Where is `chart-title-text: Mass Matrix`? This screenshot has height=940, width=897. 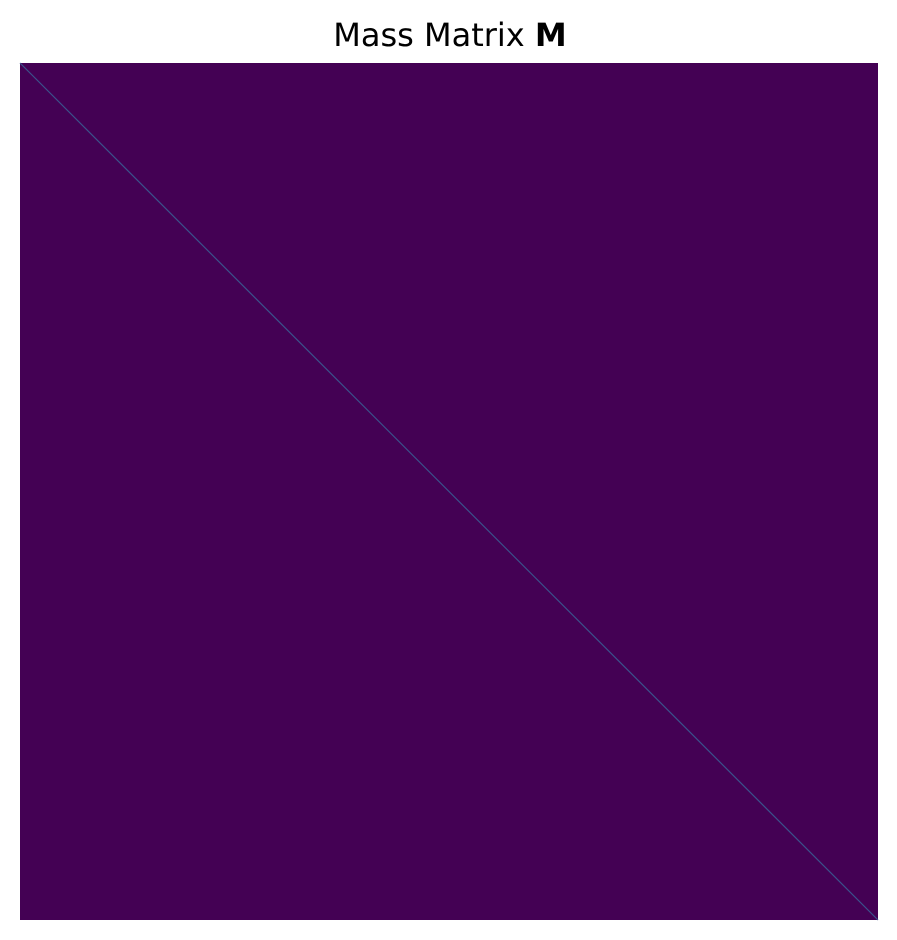 chart-title-text: Mass Matrix is located at coordinates (428, 35).